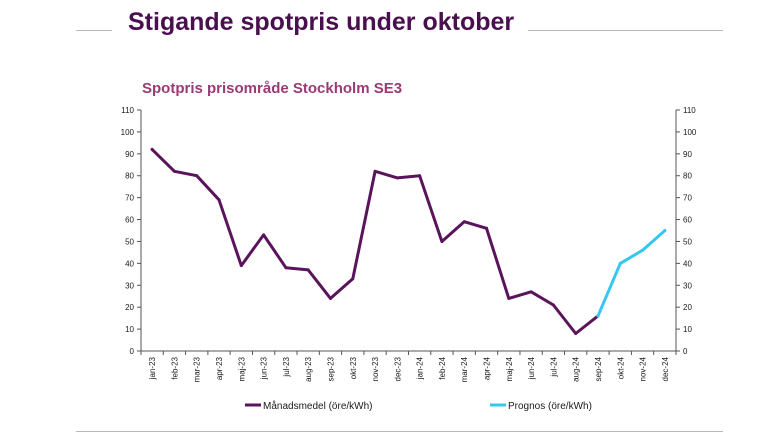 The image size is (780, 439). I want to click on x-tick-label: jul-24, so click(553, 366).